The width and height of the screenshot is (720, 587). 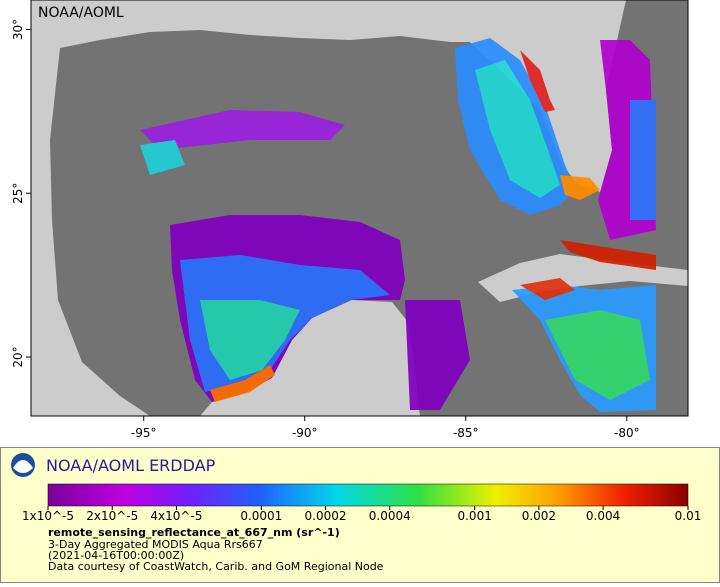 I want to click on colorbar, so click(x=368, y=495).